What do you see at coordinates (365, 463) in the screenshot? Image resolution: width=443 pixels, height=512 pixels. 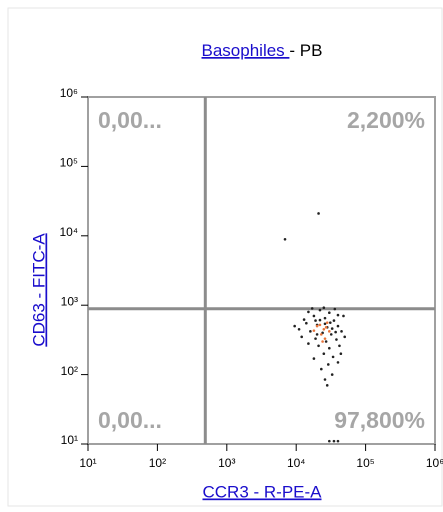 I see `x-tick-label: 10⁵` at bounding box center [365, 463].